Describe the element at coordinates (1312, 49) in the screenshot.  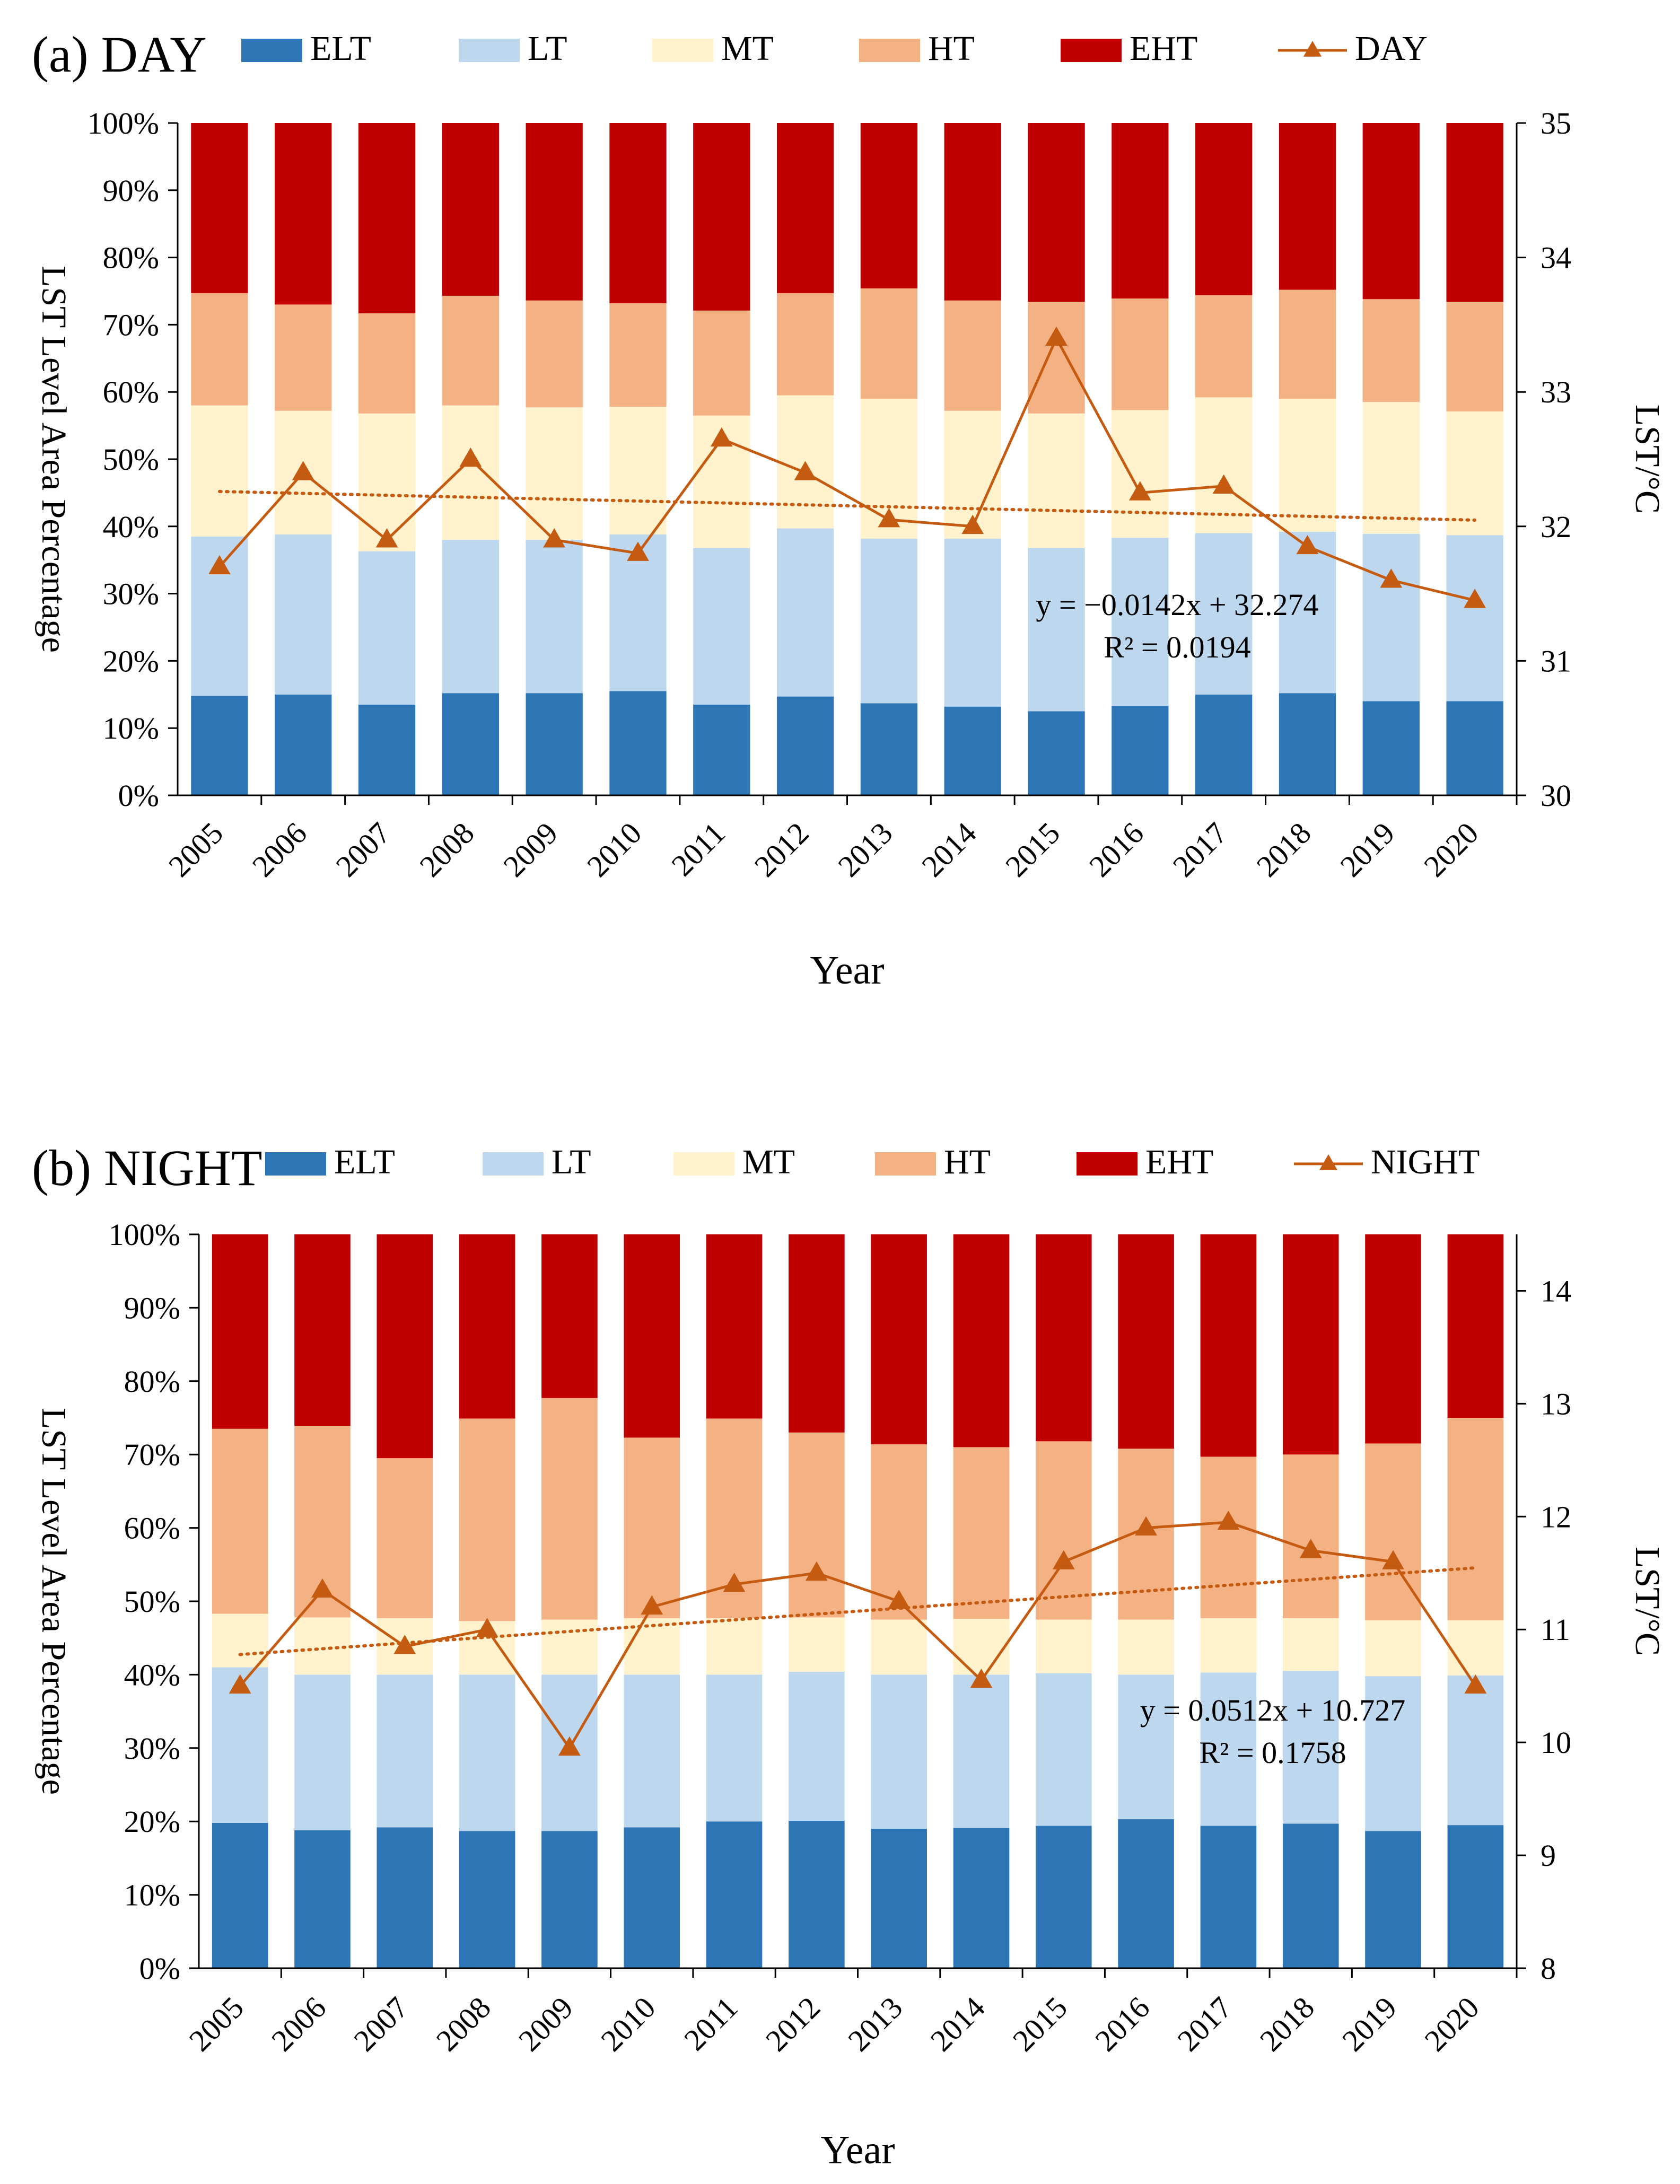
I see `legend-line-marker` at that location.